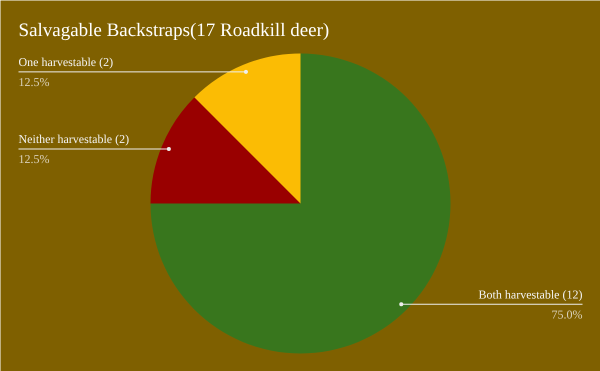 The height and width of the screenshot is (371, 600). Describe the element at coordinates (74, 139) in the screenshot. I see `slice-label: Neither harvestable (2)` at that location.